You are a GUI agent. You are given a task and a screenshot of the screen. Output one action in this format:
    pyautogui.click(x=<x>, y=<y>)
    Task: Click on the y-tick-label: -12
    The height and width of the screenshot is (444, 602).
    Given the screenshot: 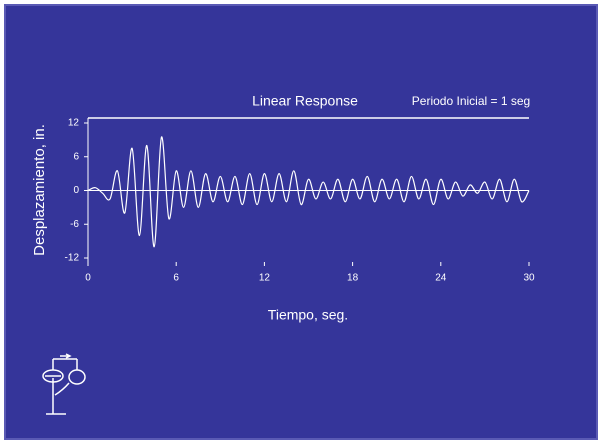 What is the action you would take?
    pyautogui.click(x=72, y=258)
    